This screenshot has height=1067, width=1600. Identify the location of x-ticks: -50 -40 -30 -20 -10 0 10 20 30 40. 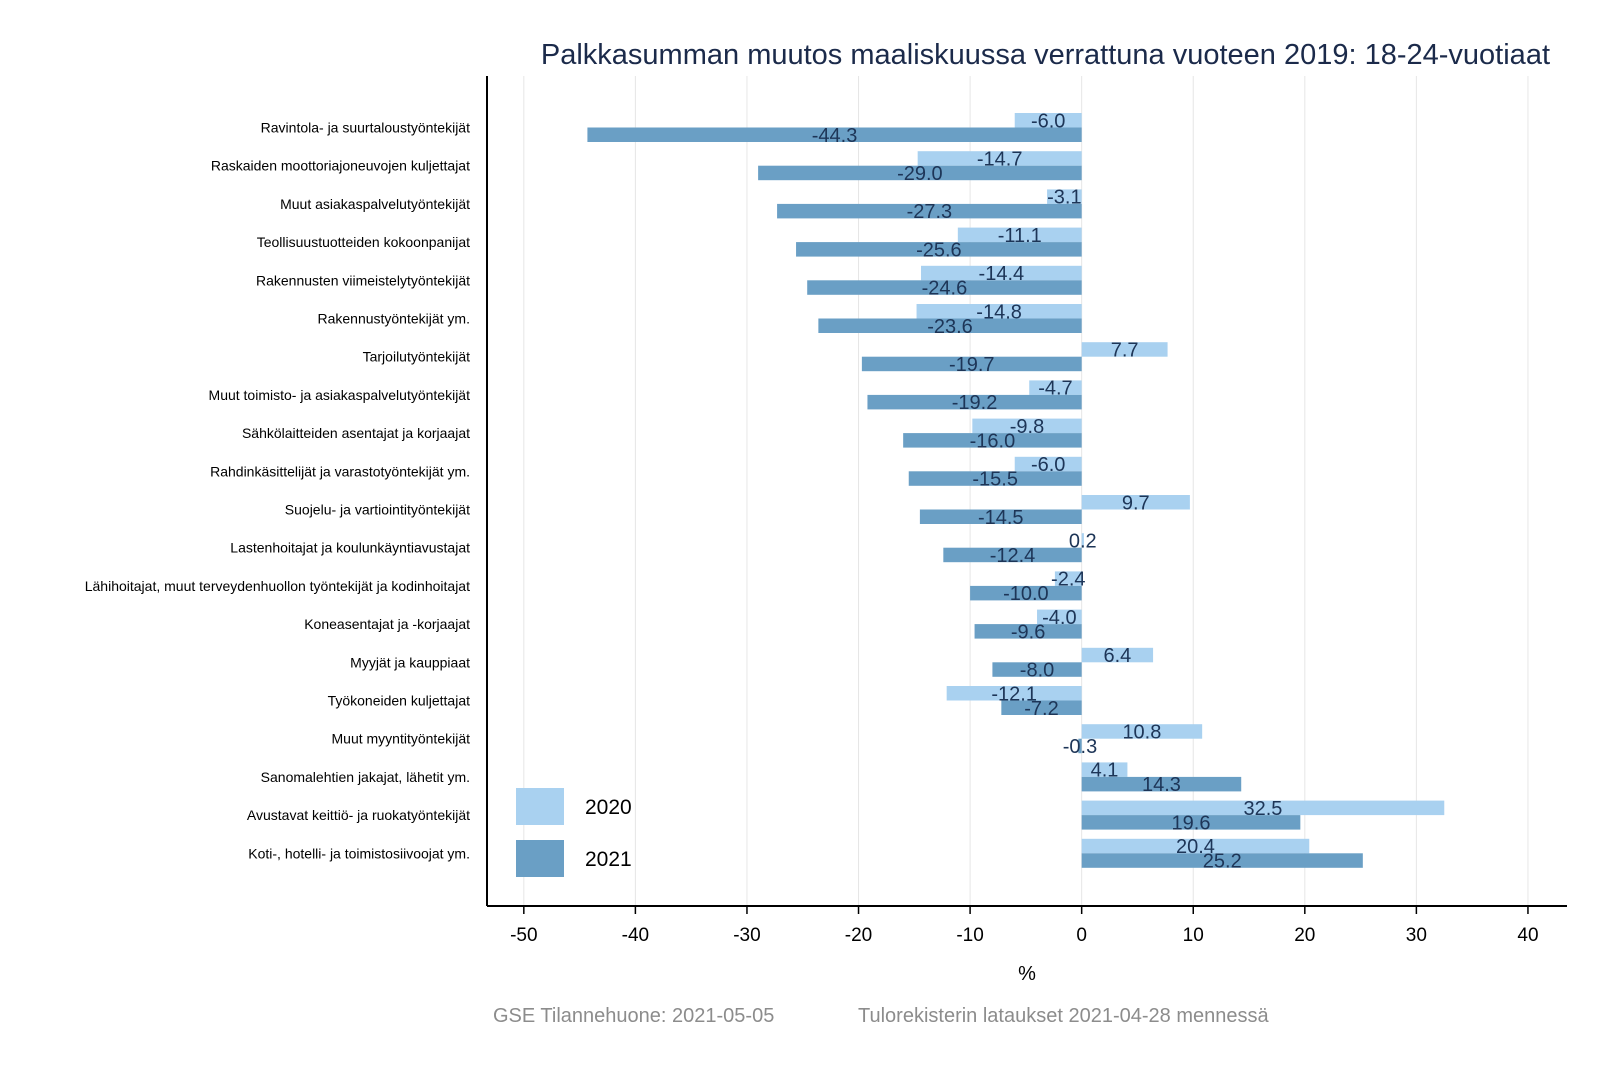
(1024, 926).